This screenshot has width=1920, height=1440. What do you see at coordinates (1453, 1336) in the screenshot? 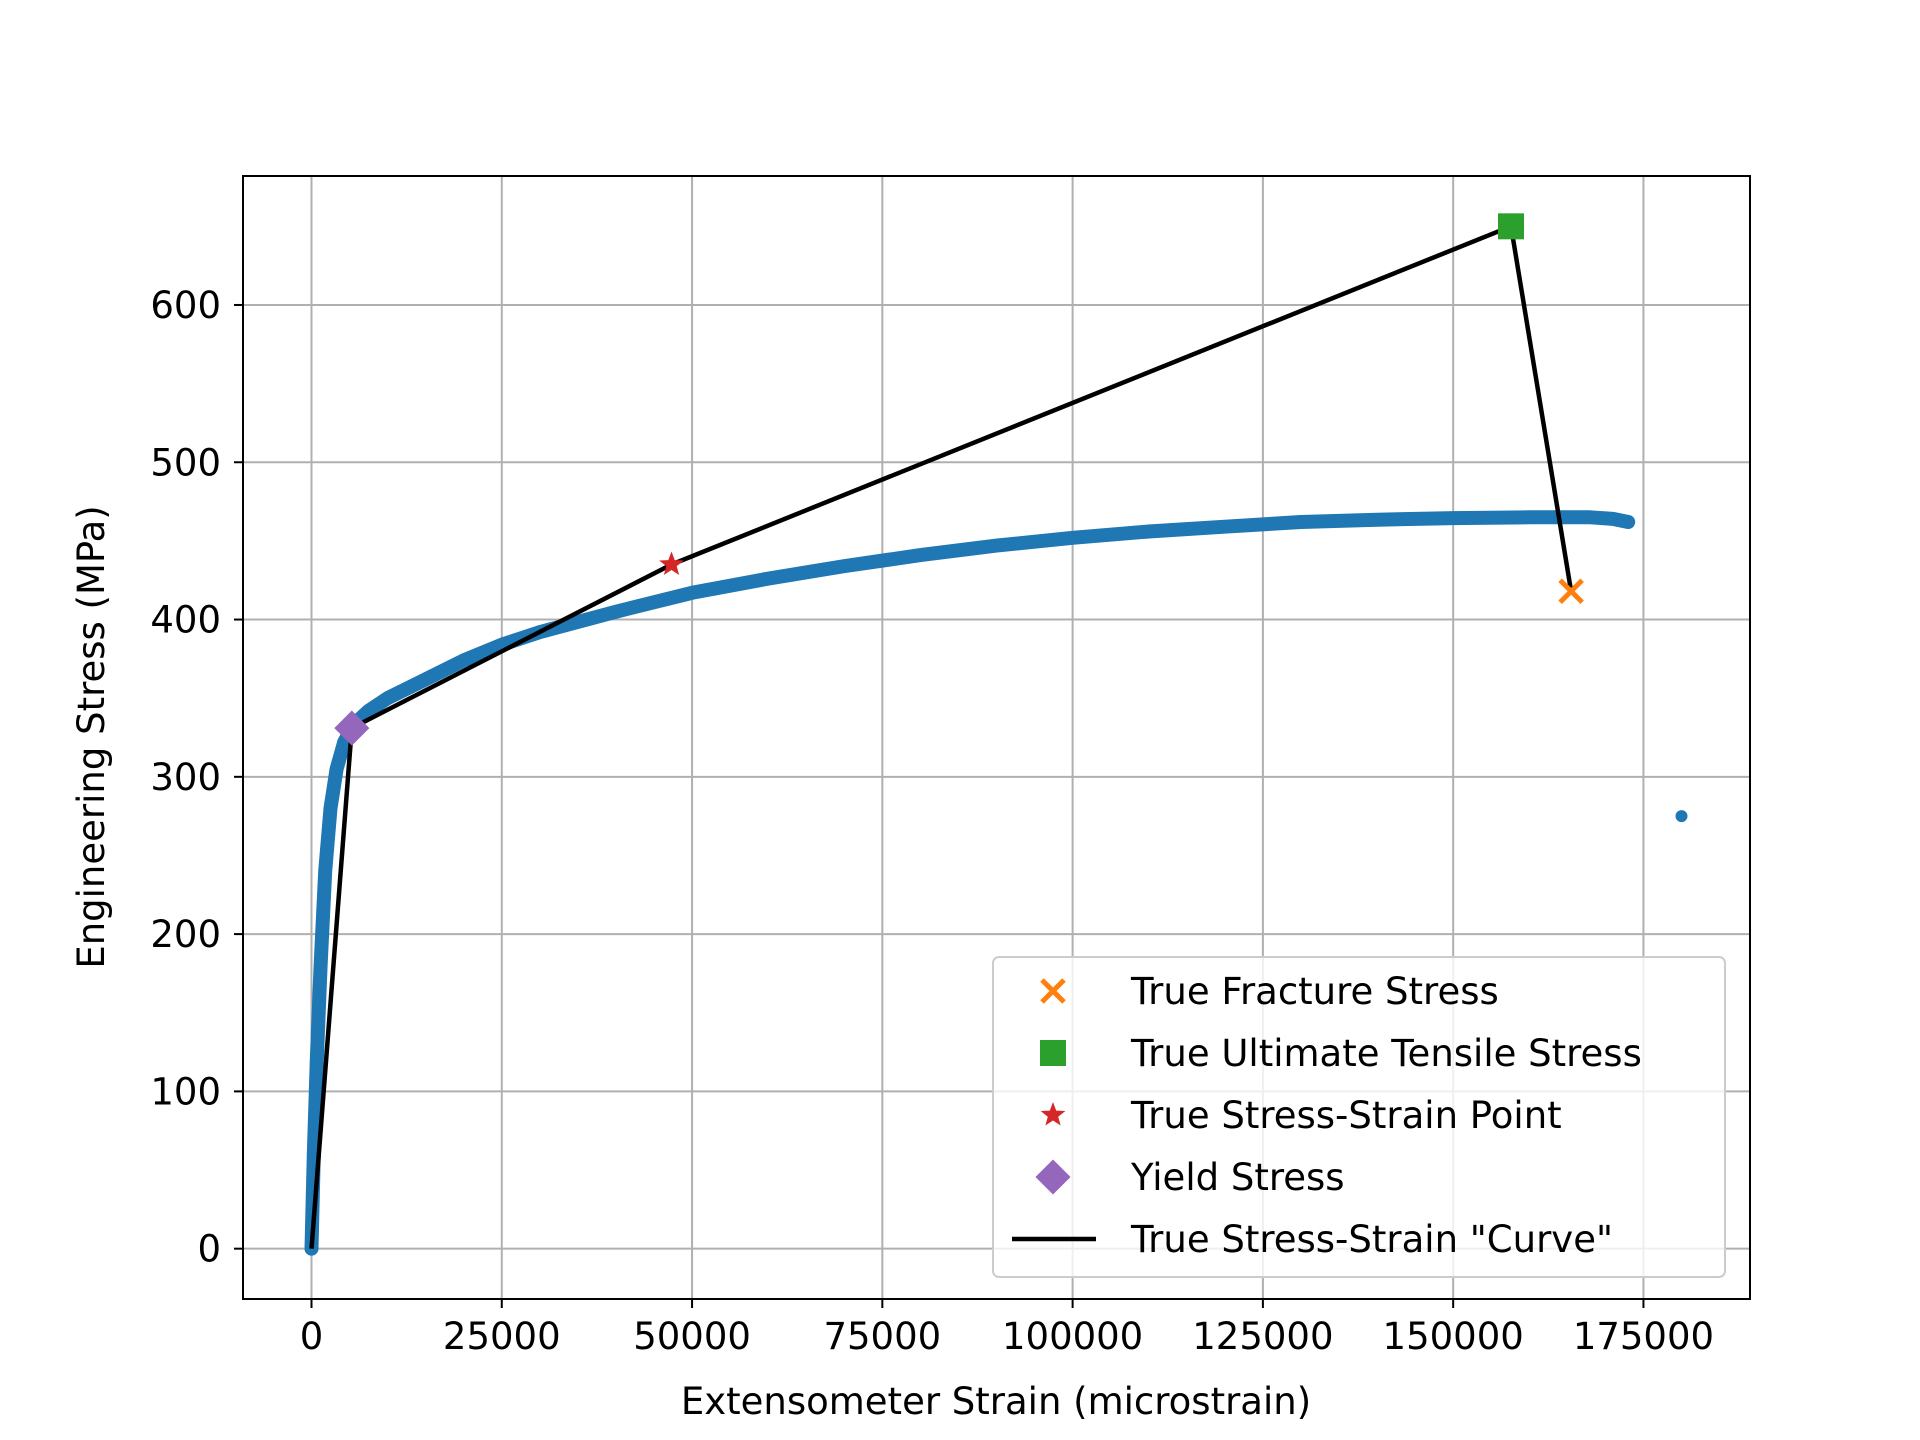
I see `x-tick-label: 150000` at bounding box center [1453, 1336].